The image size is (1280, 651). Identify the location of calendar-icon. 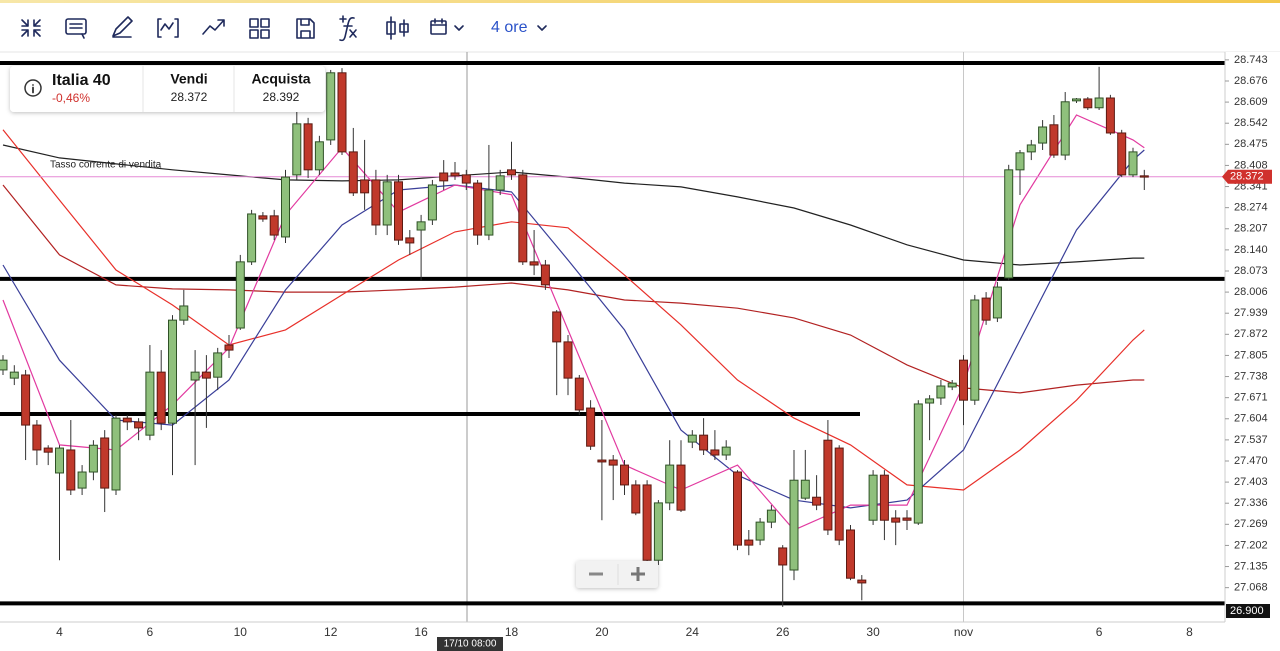
(447, 26).